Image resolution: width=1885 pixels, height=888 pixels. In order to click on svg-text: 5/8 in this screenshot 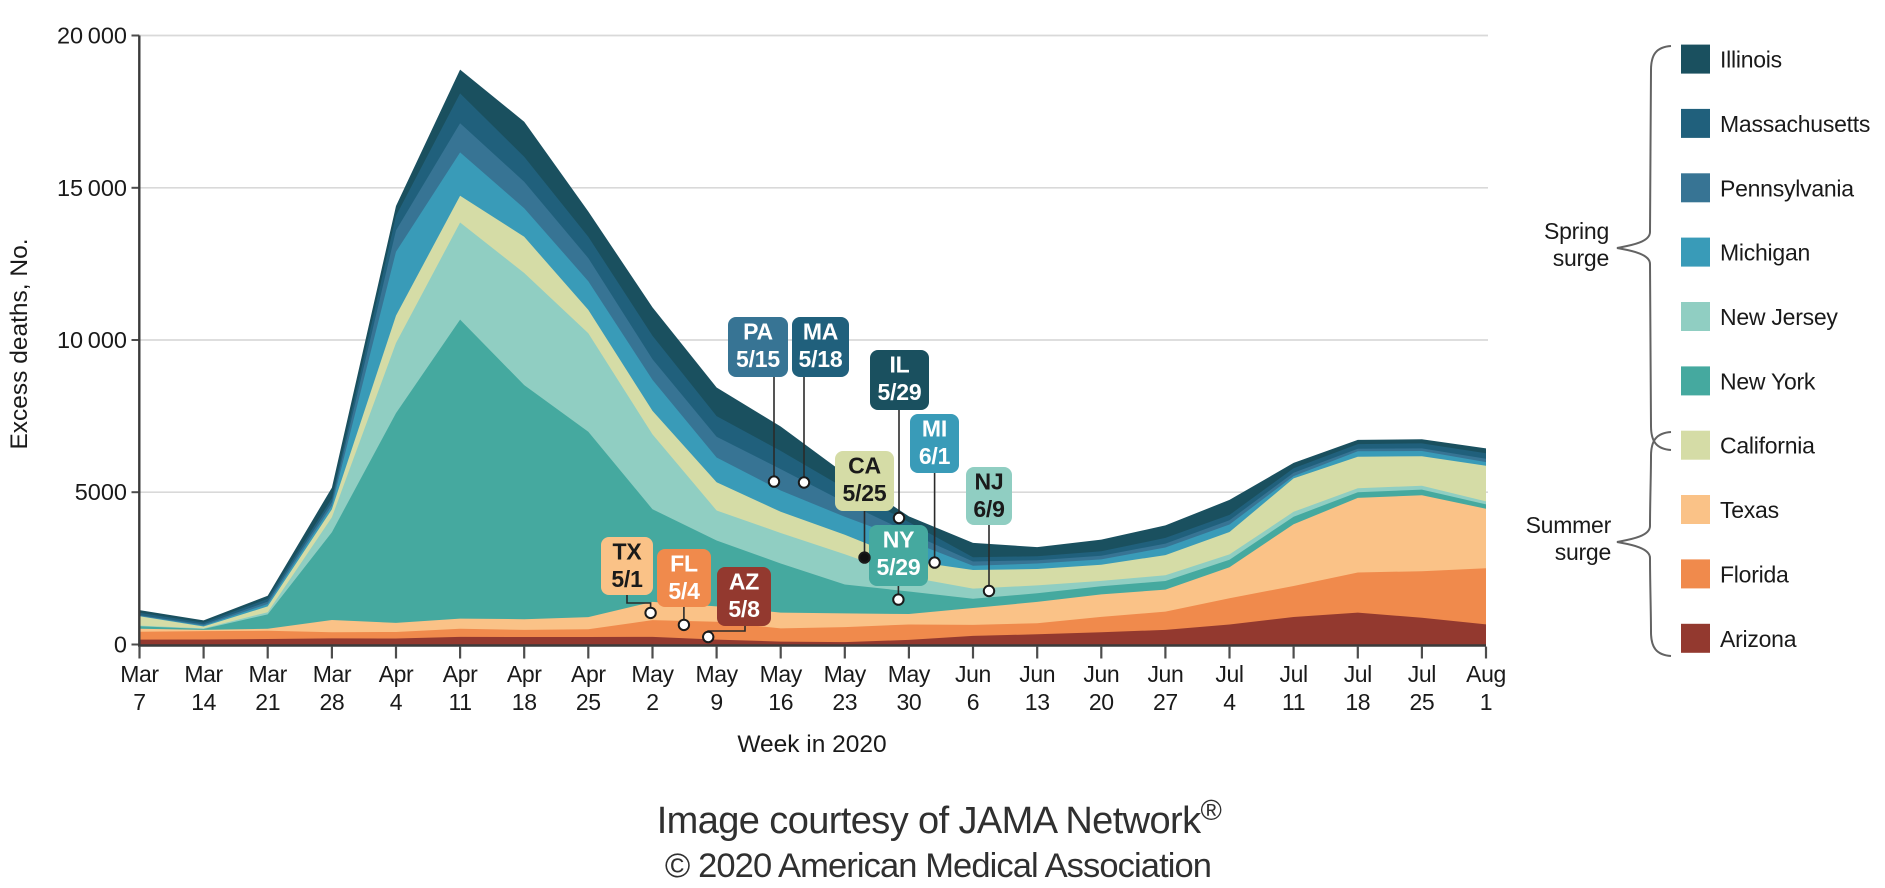, I will do `click(744, 609)`.